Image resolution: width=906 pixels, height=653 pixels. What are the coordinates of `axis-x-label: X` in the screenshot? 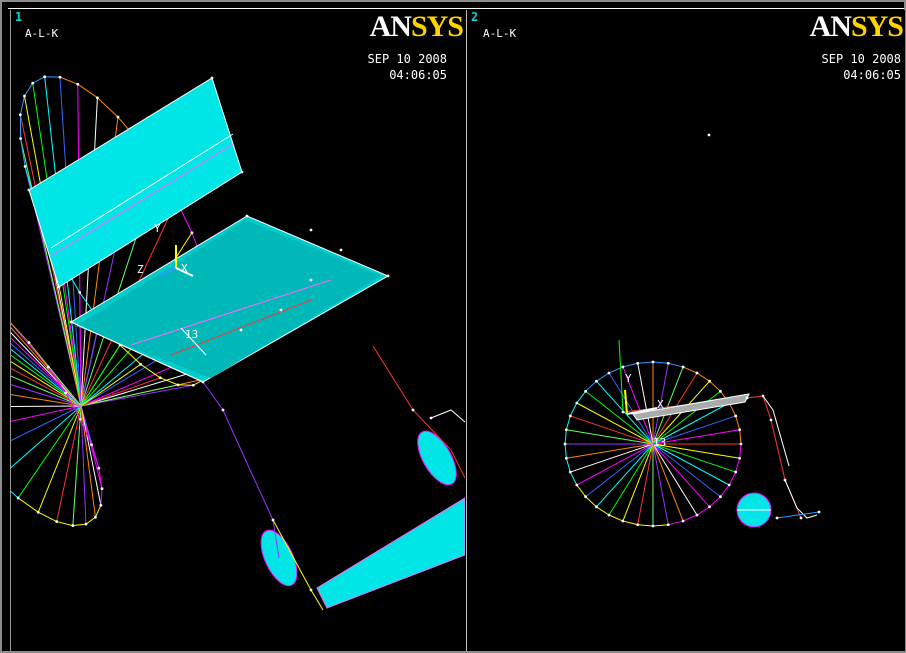 It's located at (660, 404).